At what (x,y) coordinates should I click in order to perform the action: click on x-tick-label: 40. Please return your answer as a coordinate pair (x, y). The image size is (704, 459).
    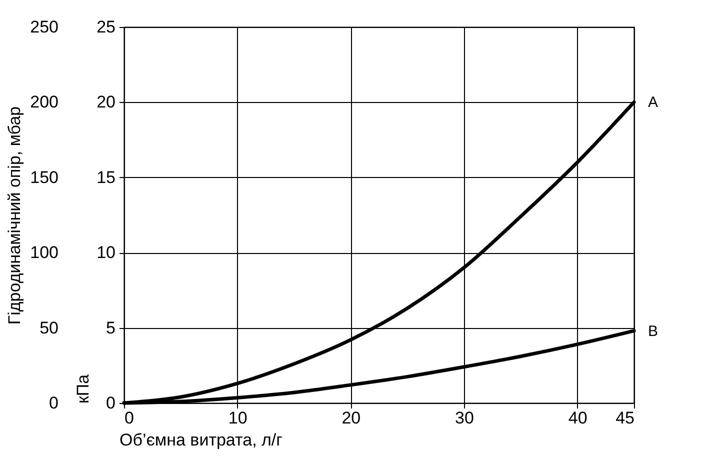
    Looking at the image, I should click on (578, 418).